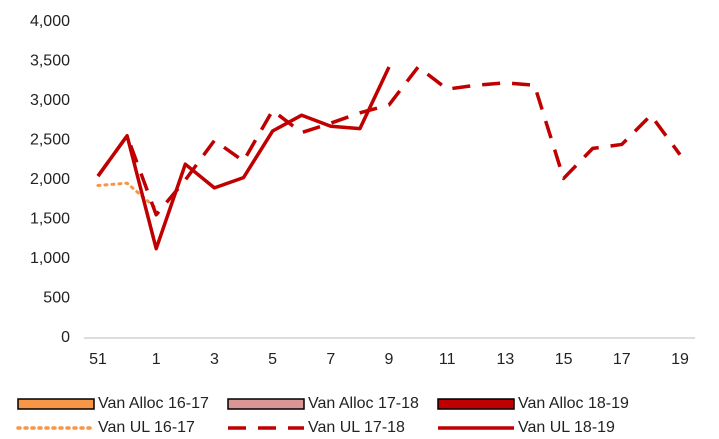 The image size is (719, 439). What do you see at coordinates (50, 258) in the screenshot?
I see `y-tick-label: 1,000` at bounding box center [50, 258].